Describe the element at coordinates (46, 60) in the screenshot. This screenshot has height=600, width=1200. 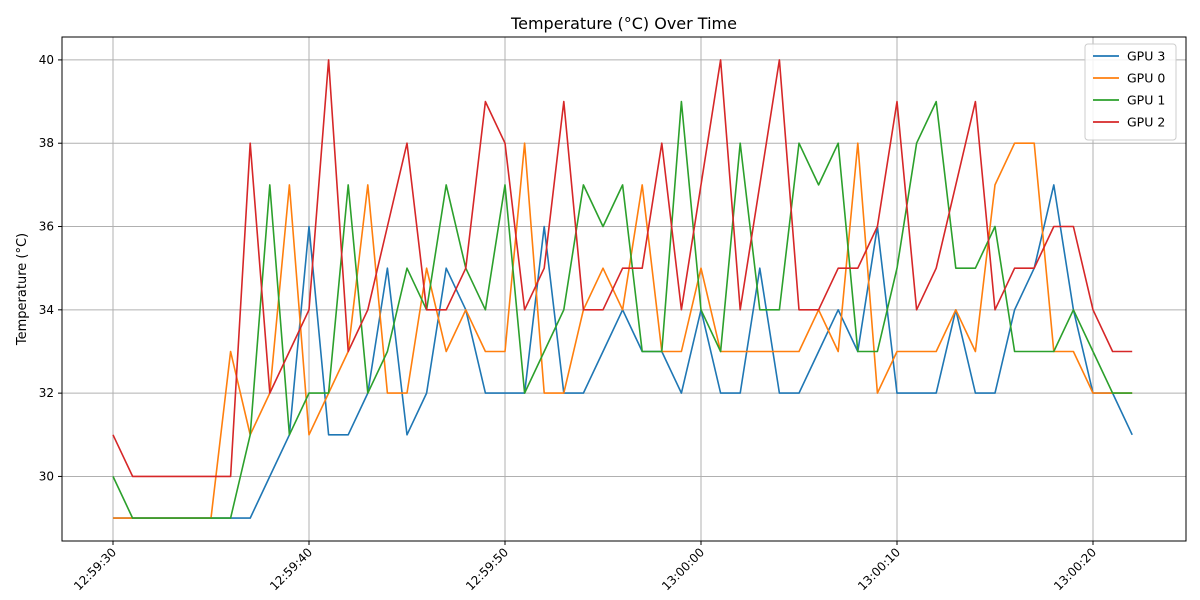
I see `y-tick-label: 40` at that location.